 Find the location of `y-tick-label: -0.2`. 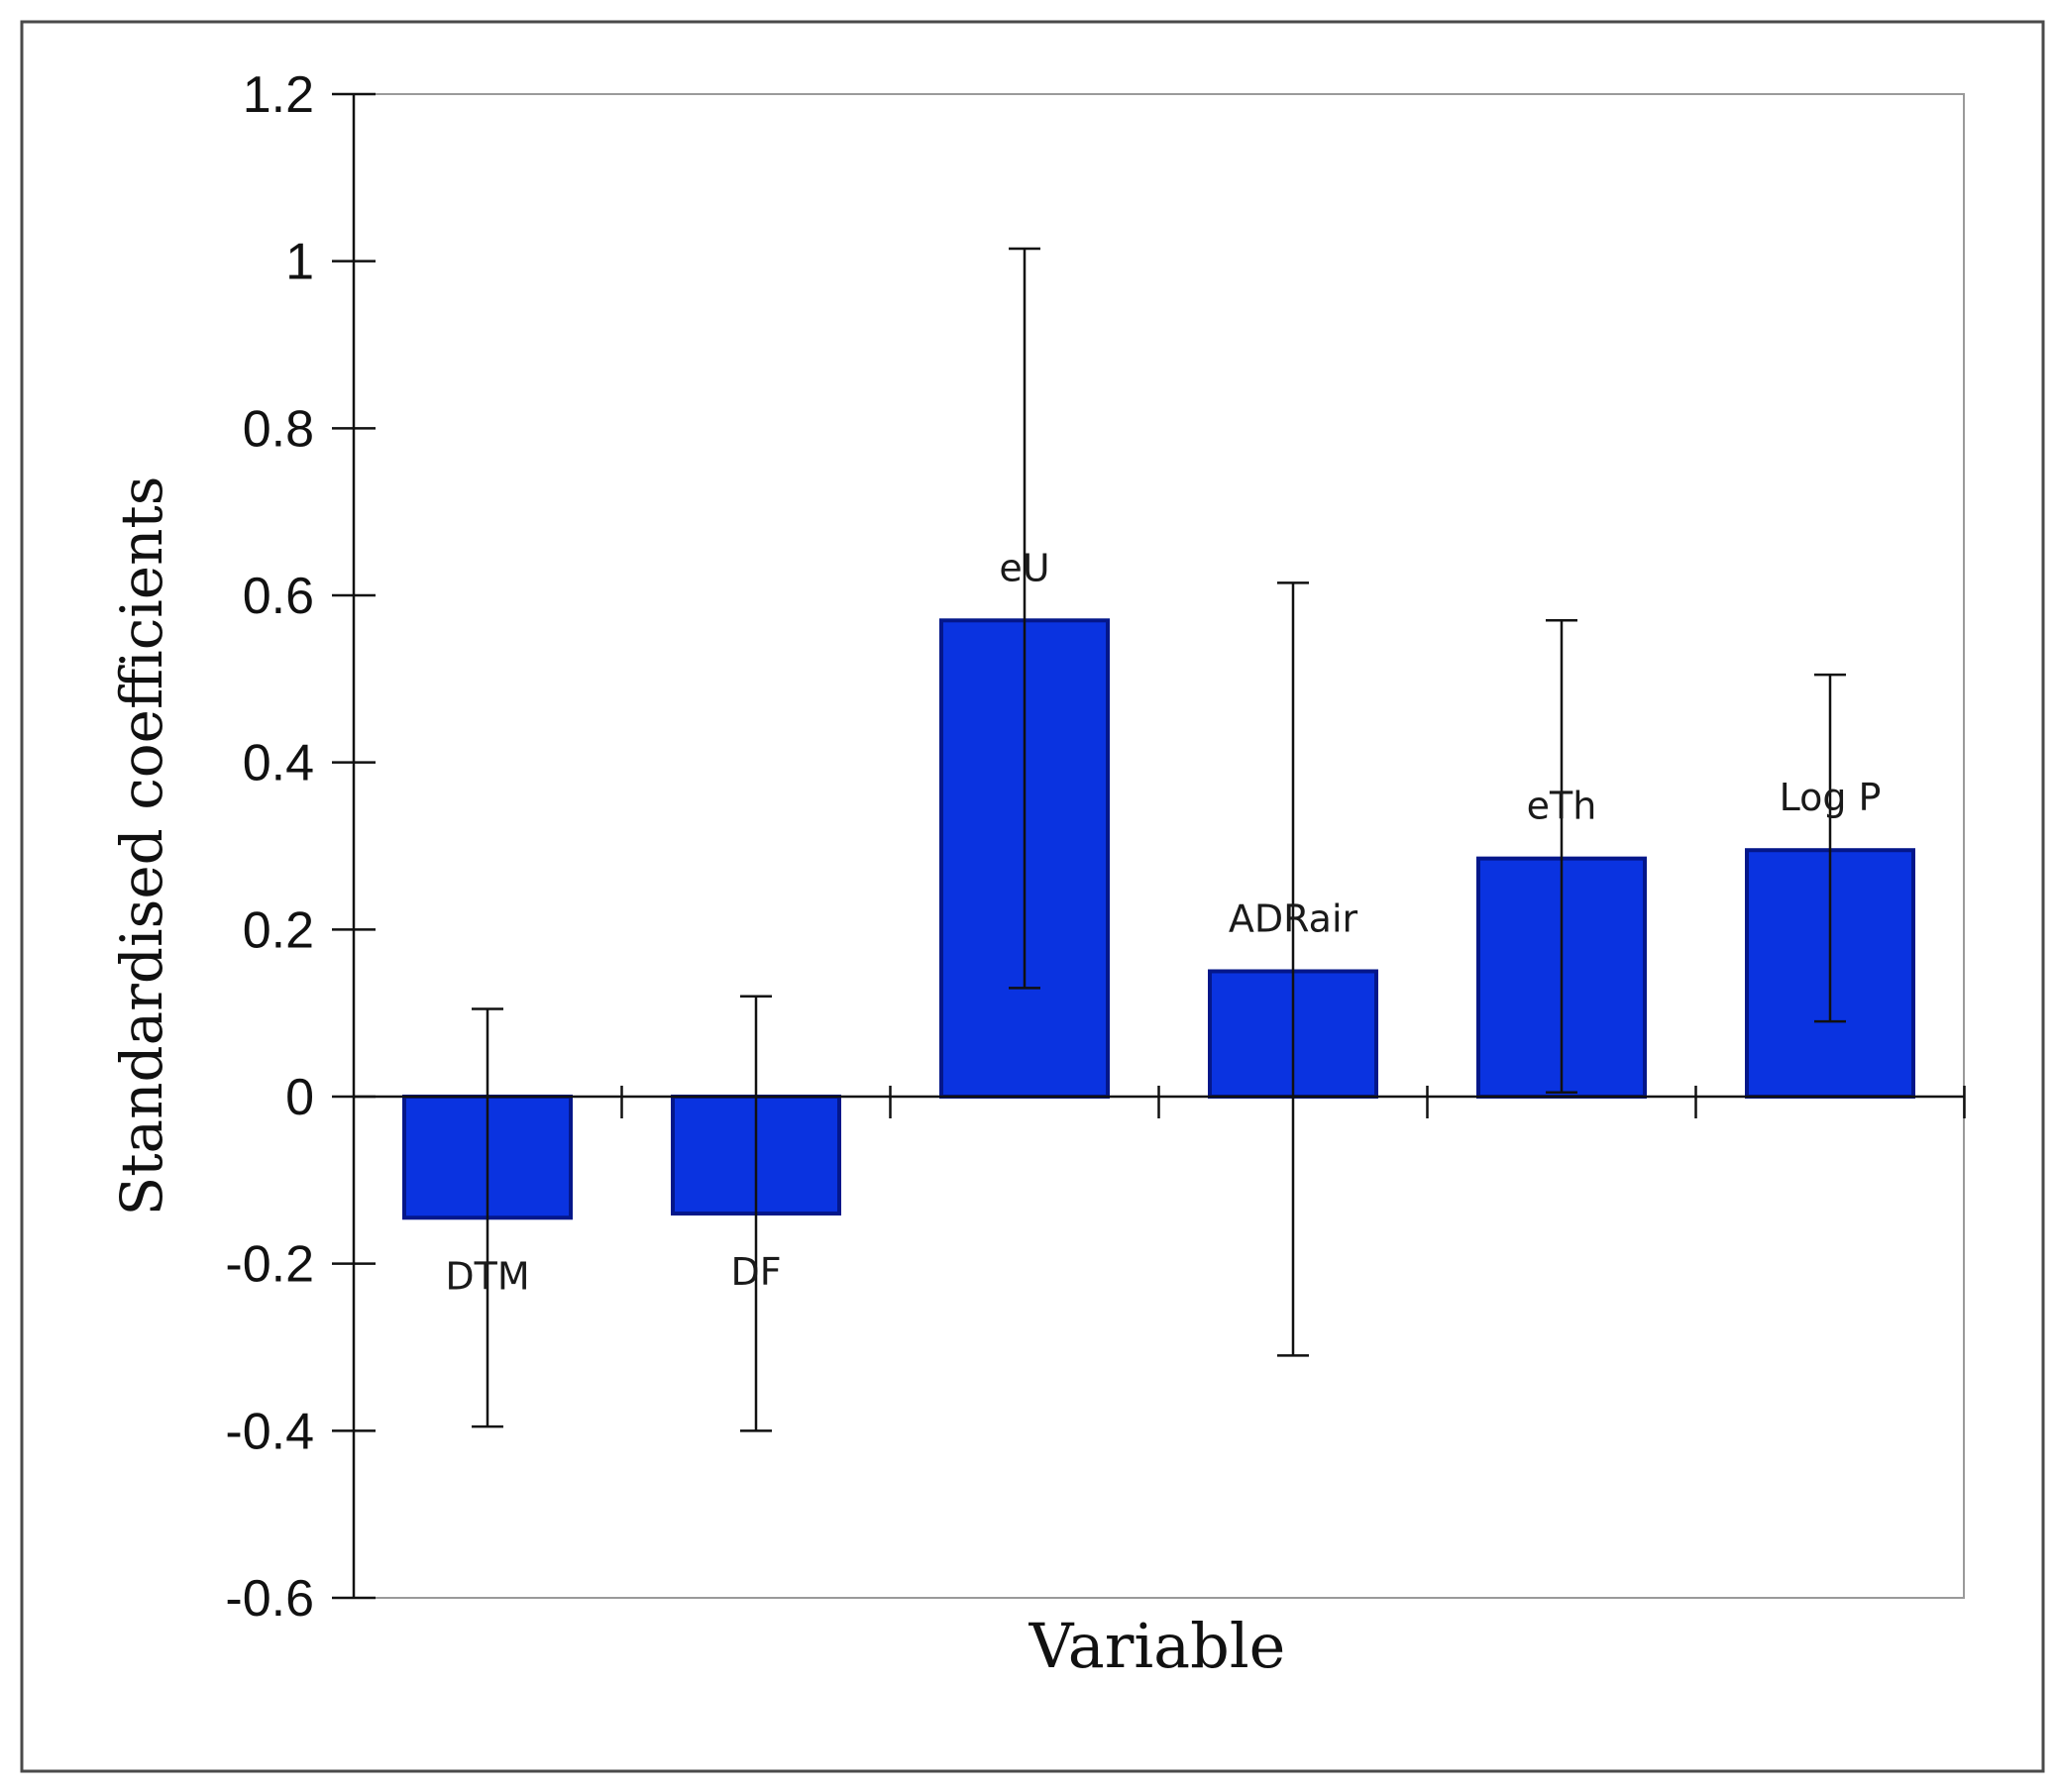

y-tick-label: -0.2 is located at coordinates (269, 1265).